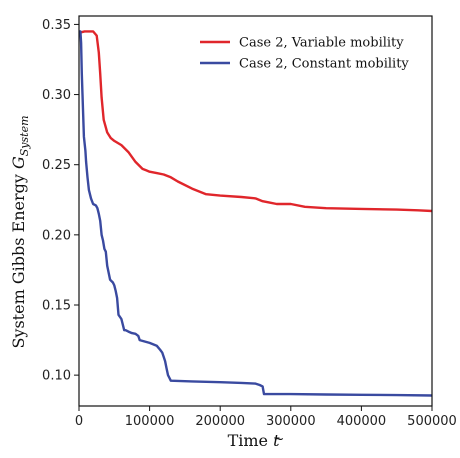  I want to click on y-axis-label: System Gibbs Energy GSystem, so click(20, 231).